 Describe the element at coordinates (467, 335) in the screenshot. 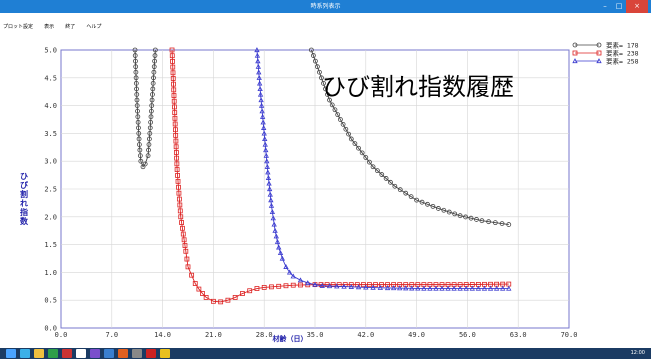

I see `x-tick-label: 56.0` at that location.